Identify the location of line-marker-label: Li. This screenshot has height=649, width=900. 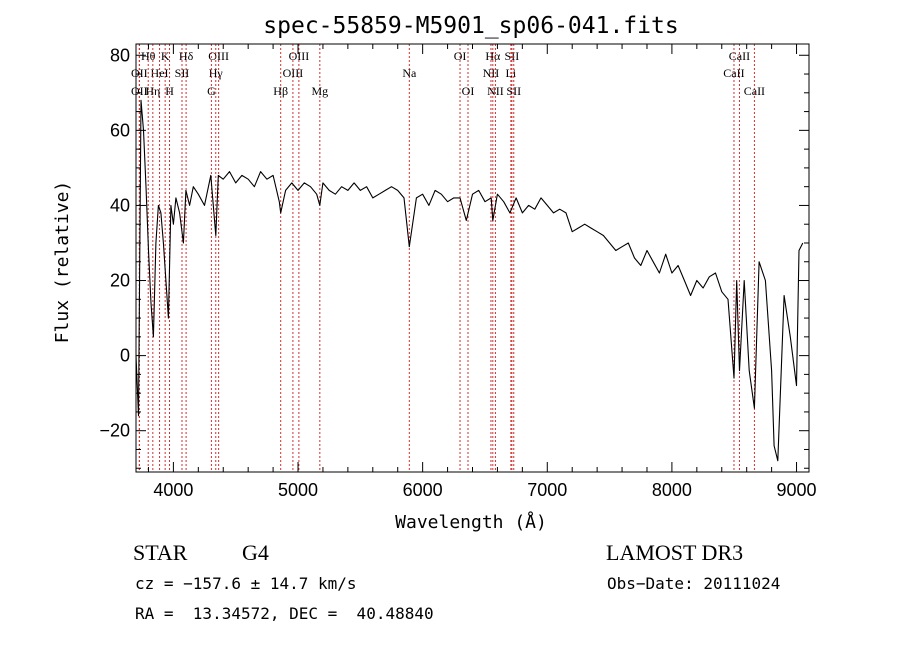
(511, 73).